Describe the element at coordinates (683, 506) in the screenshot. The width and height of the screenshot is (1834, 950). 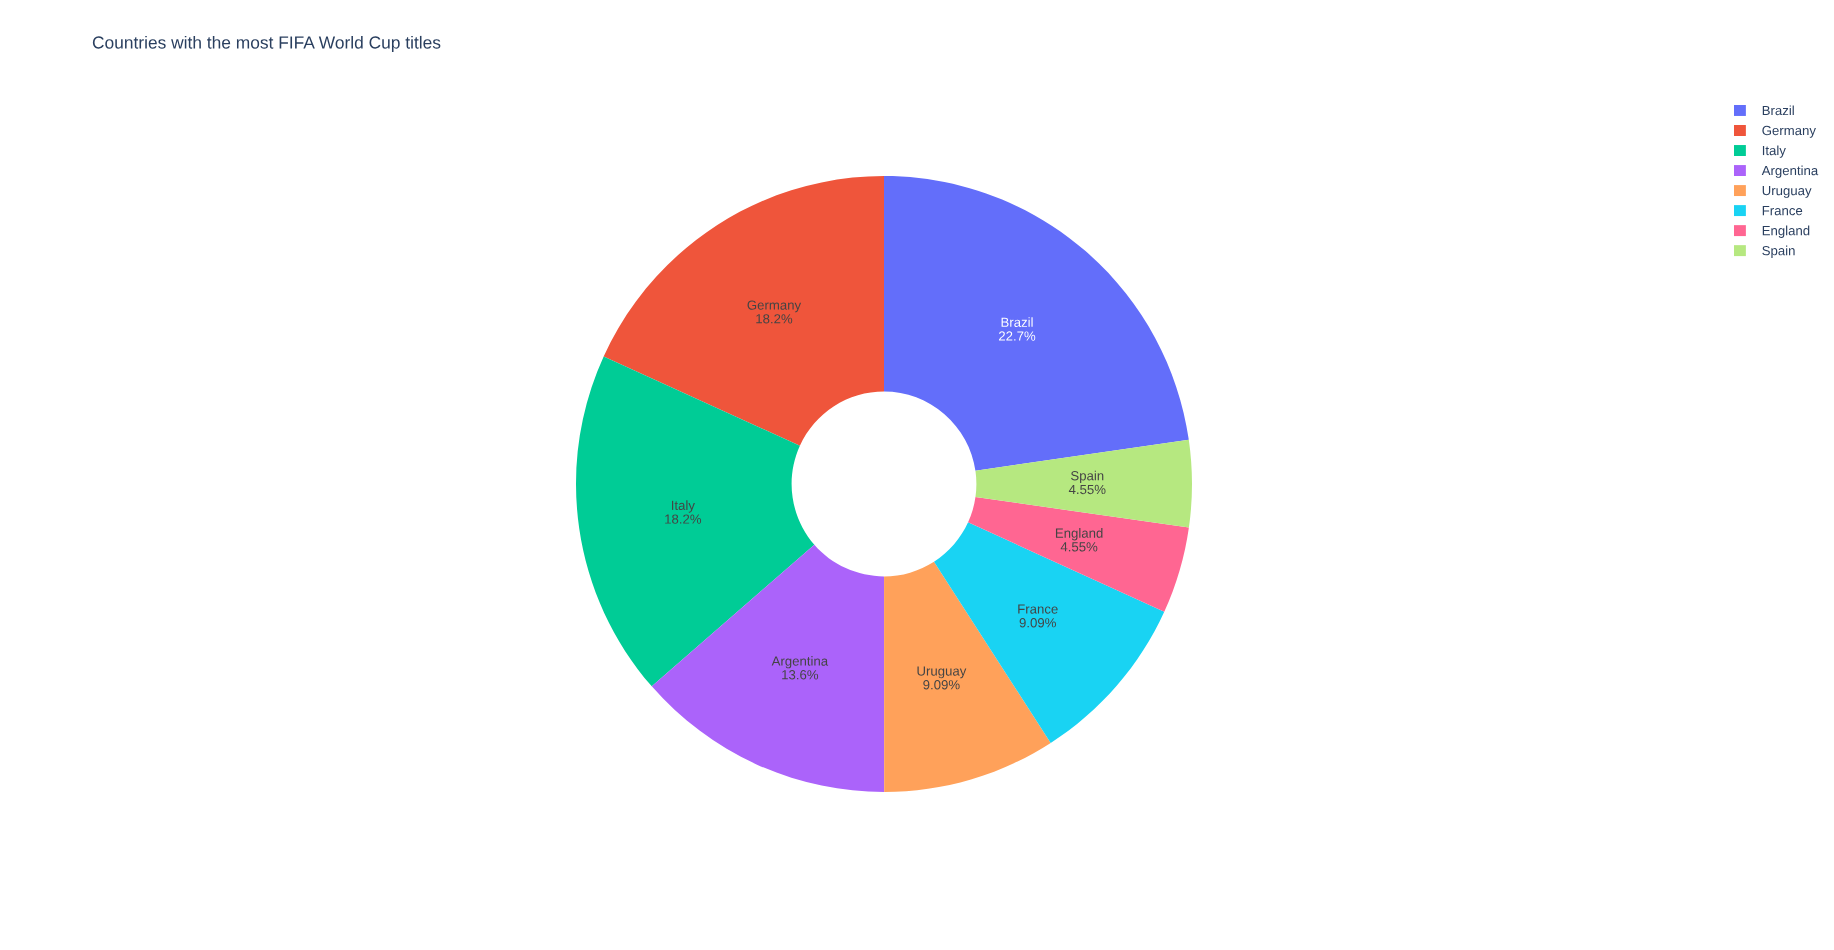
I see `slice-label: Italy` at that location.